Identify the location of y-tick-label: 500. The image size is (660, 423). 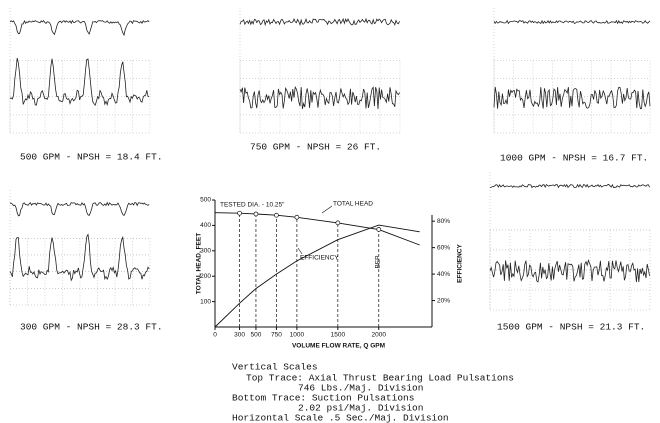
(205, 200).